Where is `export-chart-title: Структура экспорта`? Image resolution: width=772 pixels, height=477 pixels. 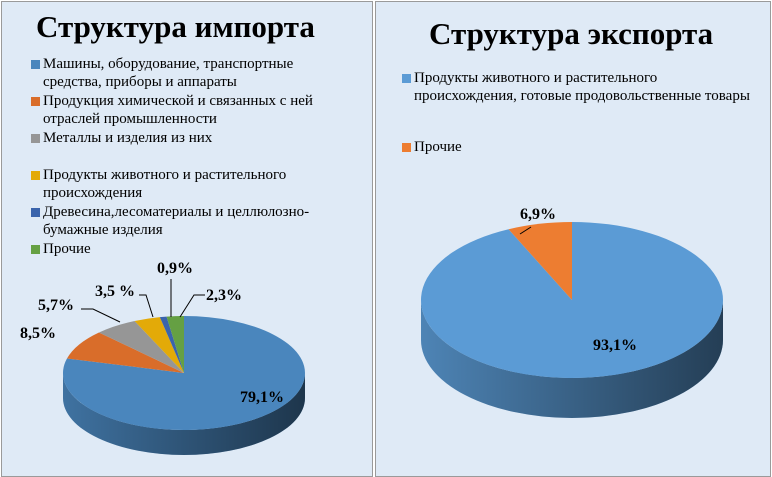
export-chart-title: Структура экспорта is located at coordinates (571, 33).